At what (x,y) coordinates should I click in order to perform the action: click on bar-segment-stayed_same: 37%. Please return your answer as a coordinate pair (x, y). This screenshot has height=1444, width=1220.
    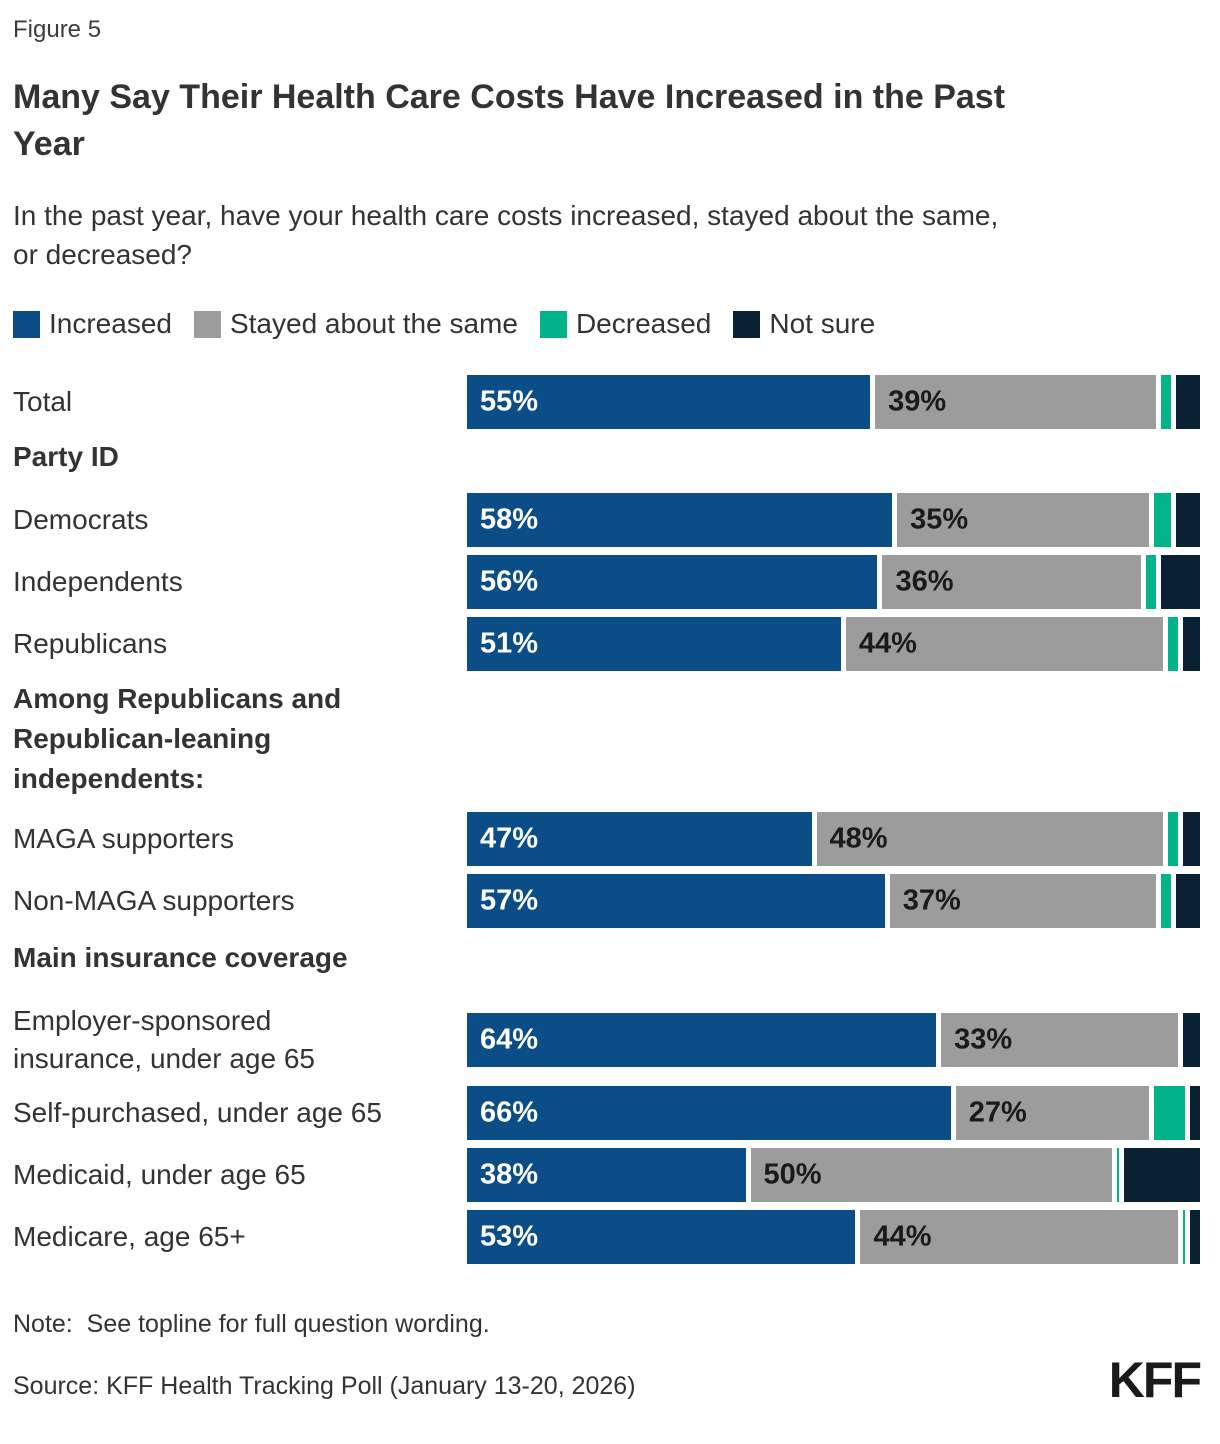
    Looking at the image, I should click on (1020, 901).